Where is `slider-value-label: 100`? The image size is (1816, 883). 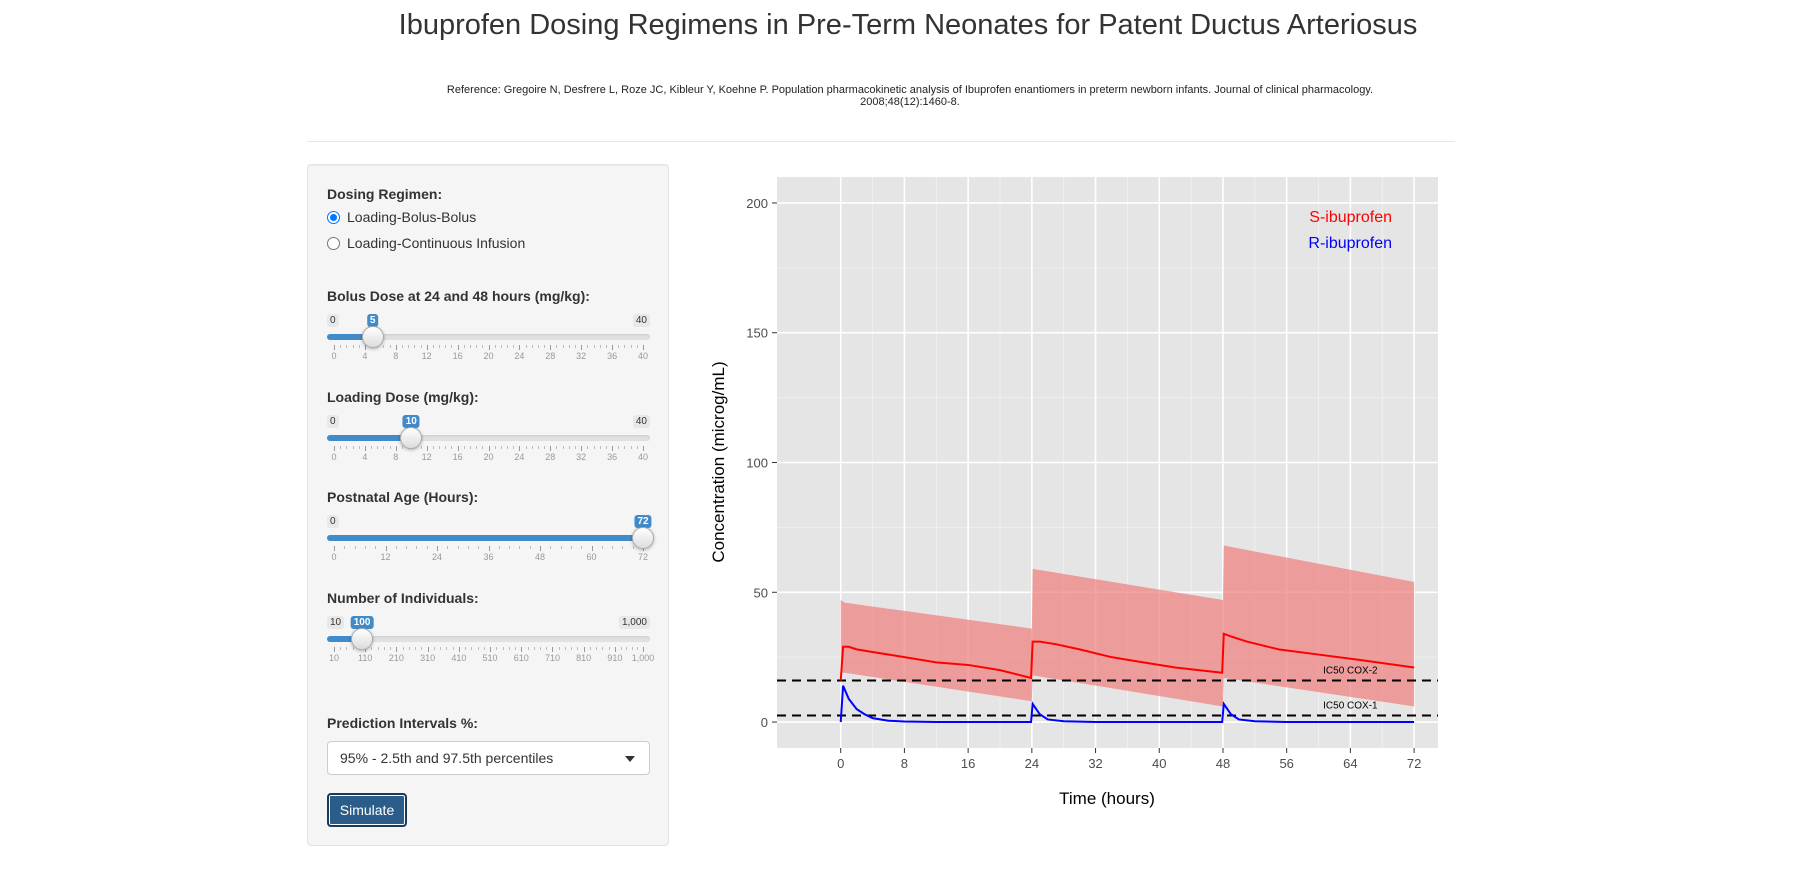 slider-value-label: 100 is located at coordinates (362, 622).